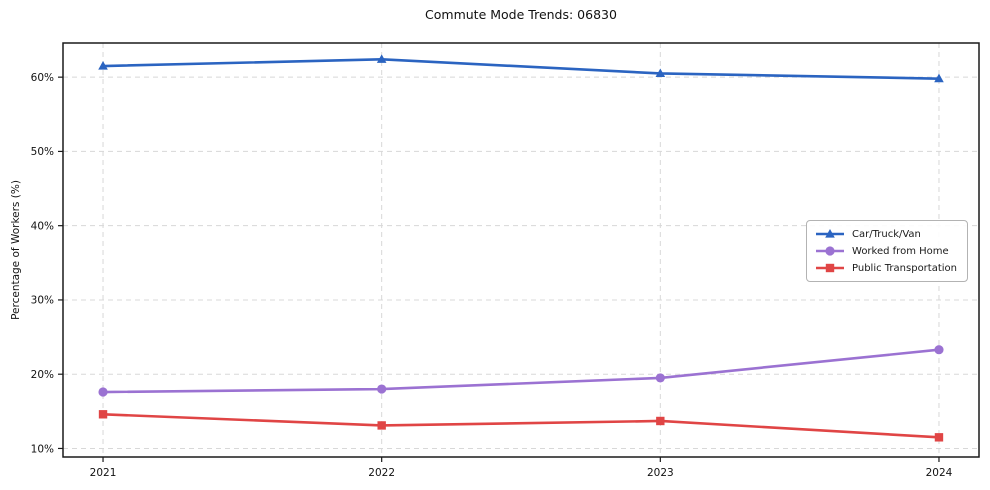 This screenshot has width=990, height=490. I want to click on y-tick-label: 60%, so click(42, 78).